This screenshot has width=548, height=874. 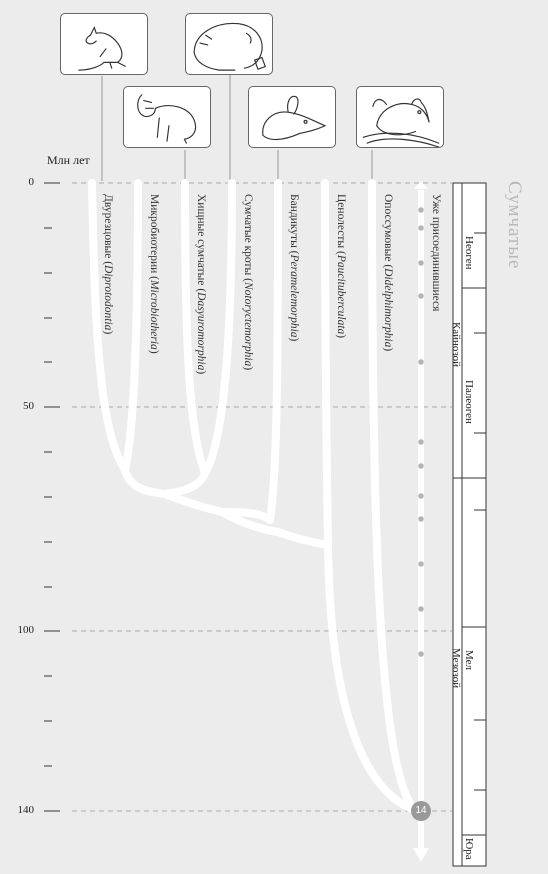 I want to click on arrow-down, so click(x=421, y=855).